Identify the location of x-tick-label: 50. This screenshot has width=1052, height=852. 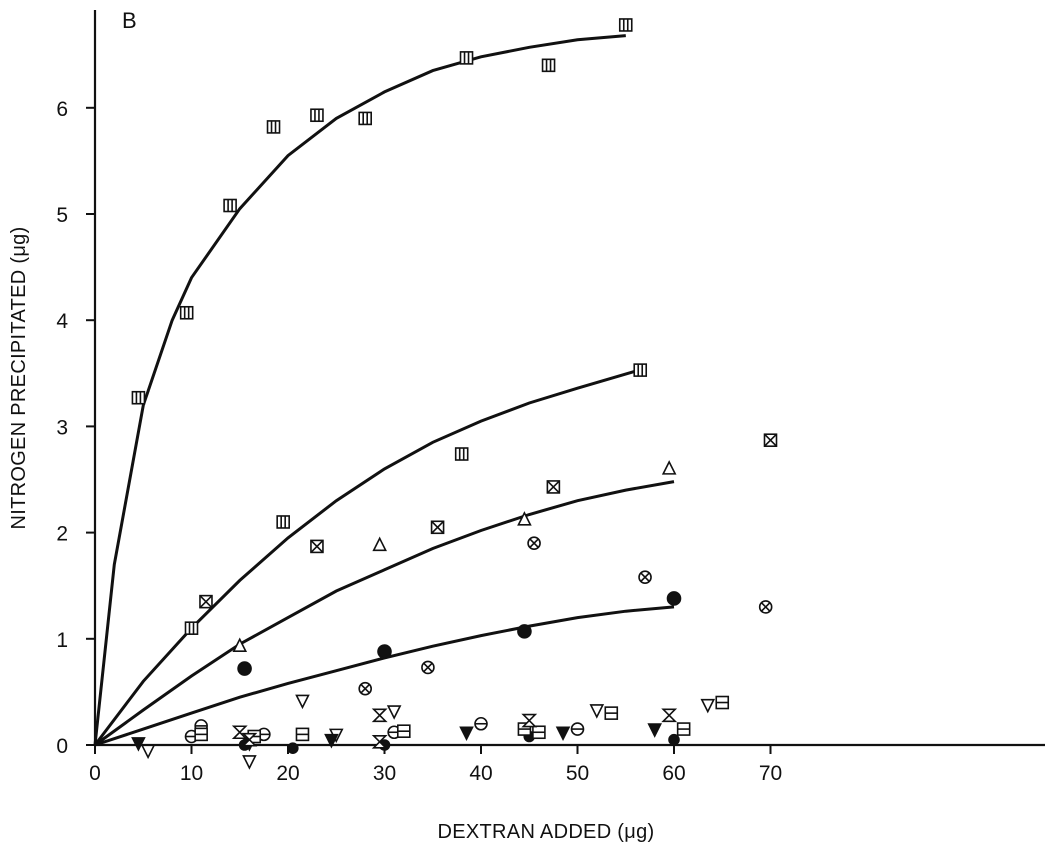
(577, 773).